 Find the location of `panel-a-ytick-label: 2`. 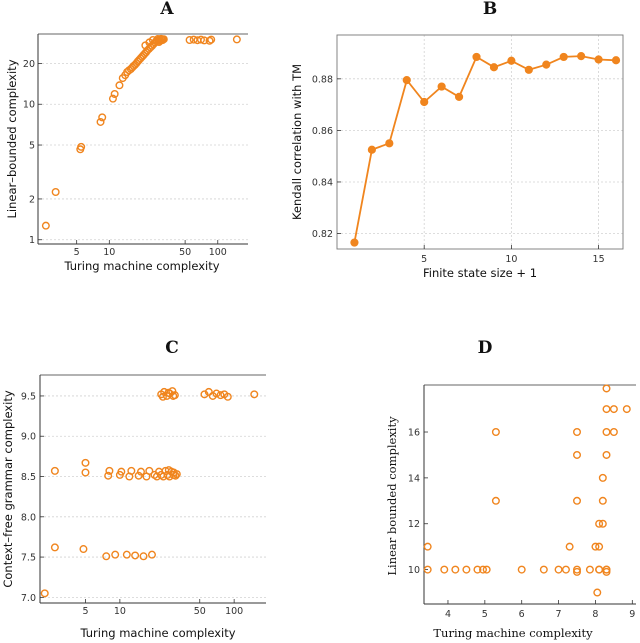

panel-a-ytick-label: 2 is located at coordinates (32, 199).